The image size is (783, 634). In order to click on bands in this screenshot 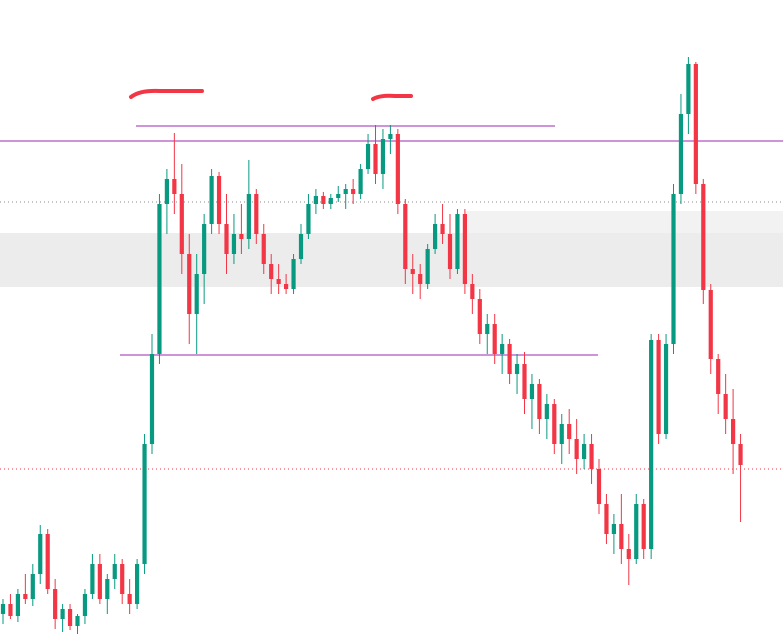, I will do `click(391, 249)`.